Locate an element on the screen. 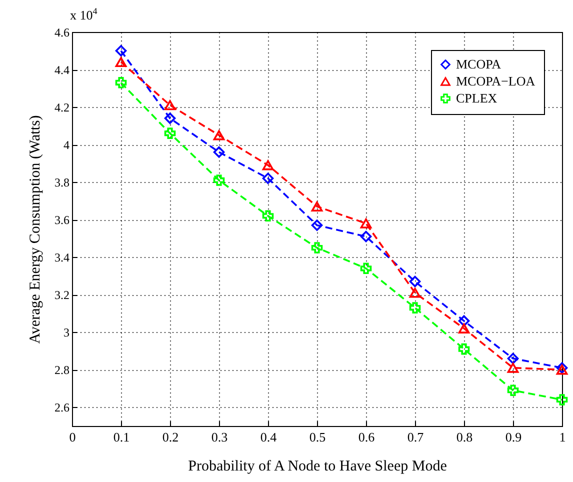 The image size is (573, 482). x-tick-label: 0.4 is located at coordinates (269, 437).